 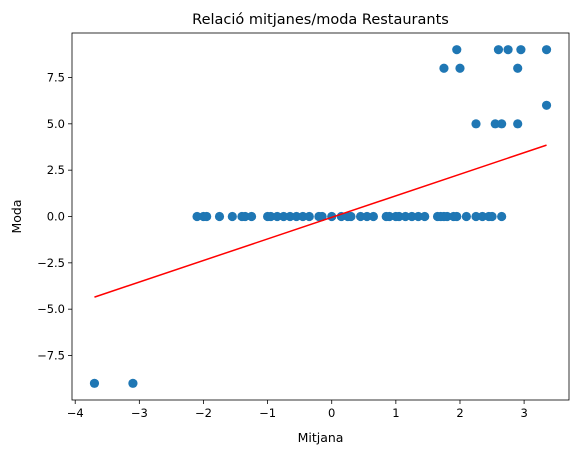 I want to click on x-tick-label: −2, so click(x=203, y=413).